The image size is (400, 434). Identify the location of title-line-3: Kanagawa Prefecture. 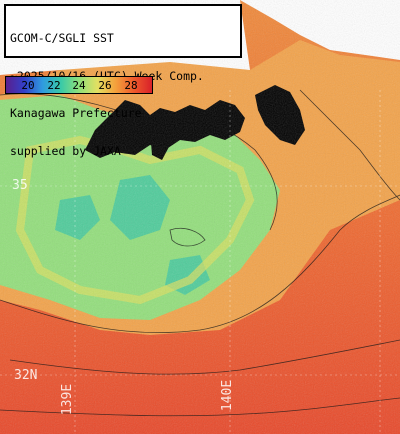
(76, 113).